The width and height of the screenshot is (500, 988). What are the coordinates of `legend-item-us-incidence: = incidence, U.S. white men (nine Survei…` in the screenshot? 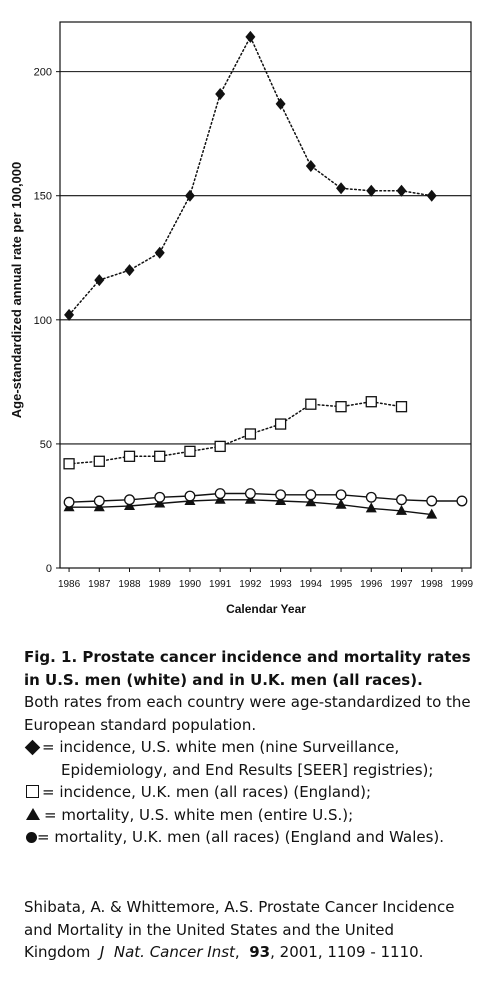 It's located at (255, 747).